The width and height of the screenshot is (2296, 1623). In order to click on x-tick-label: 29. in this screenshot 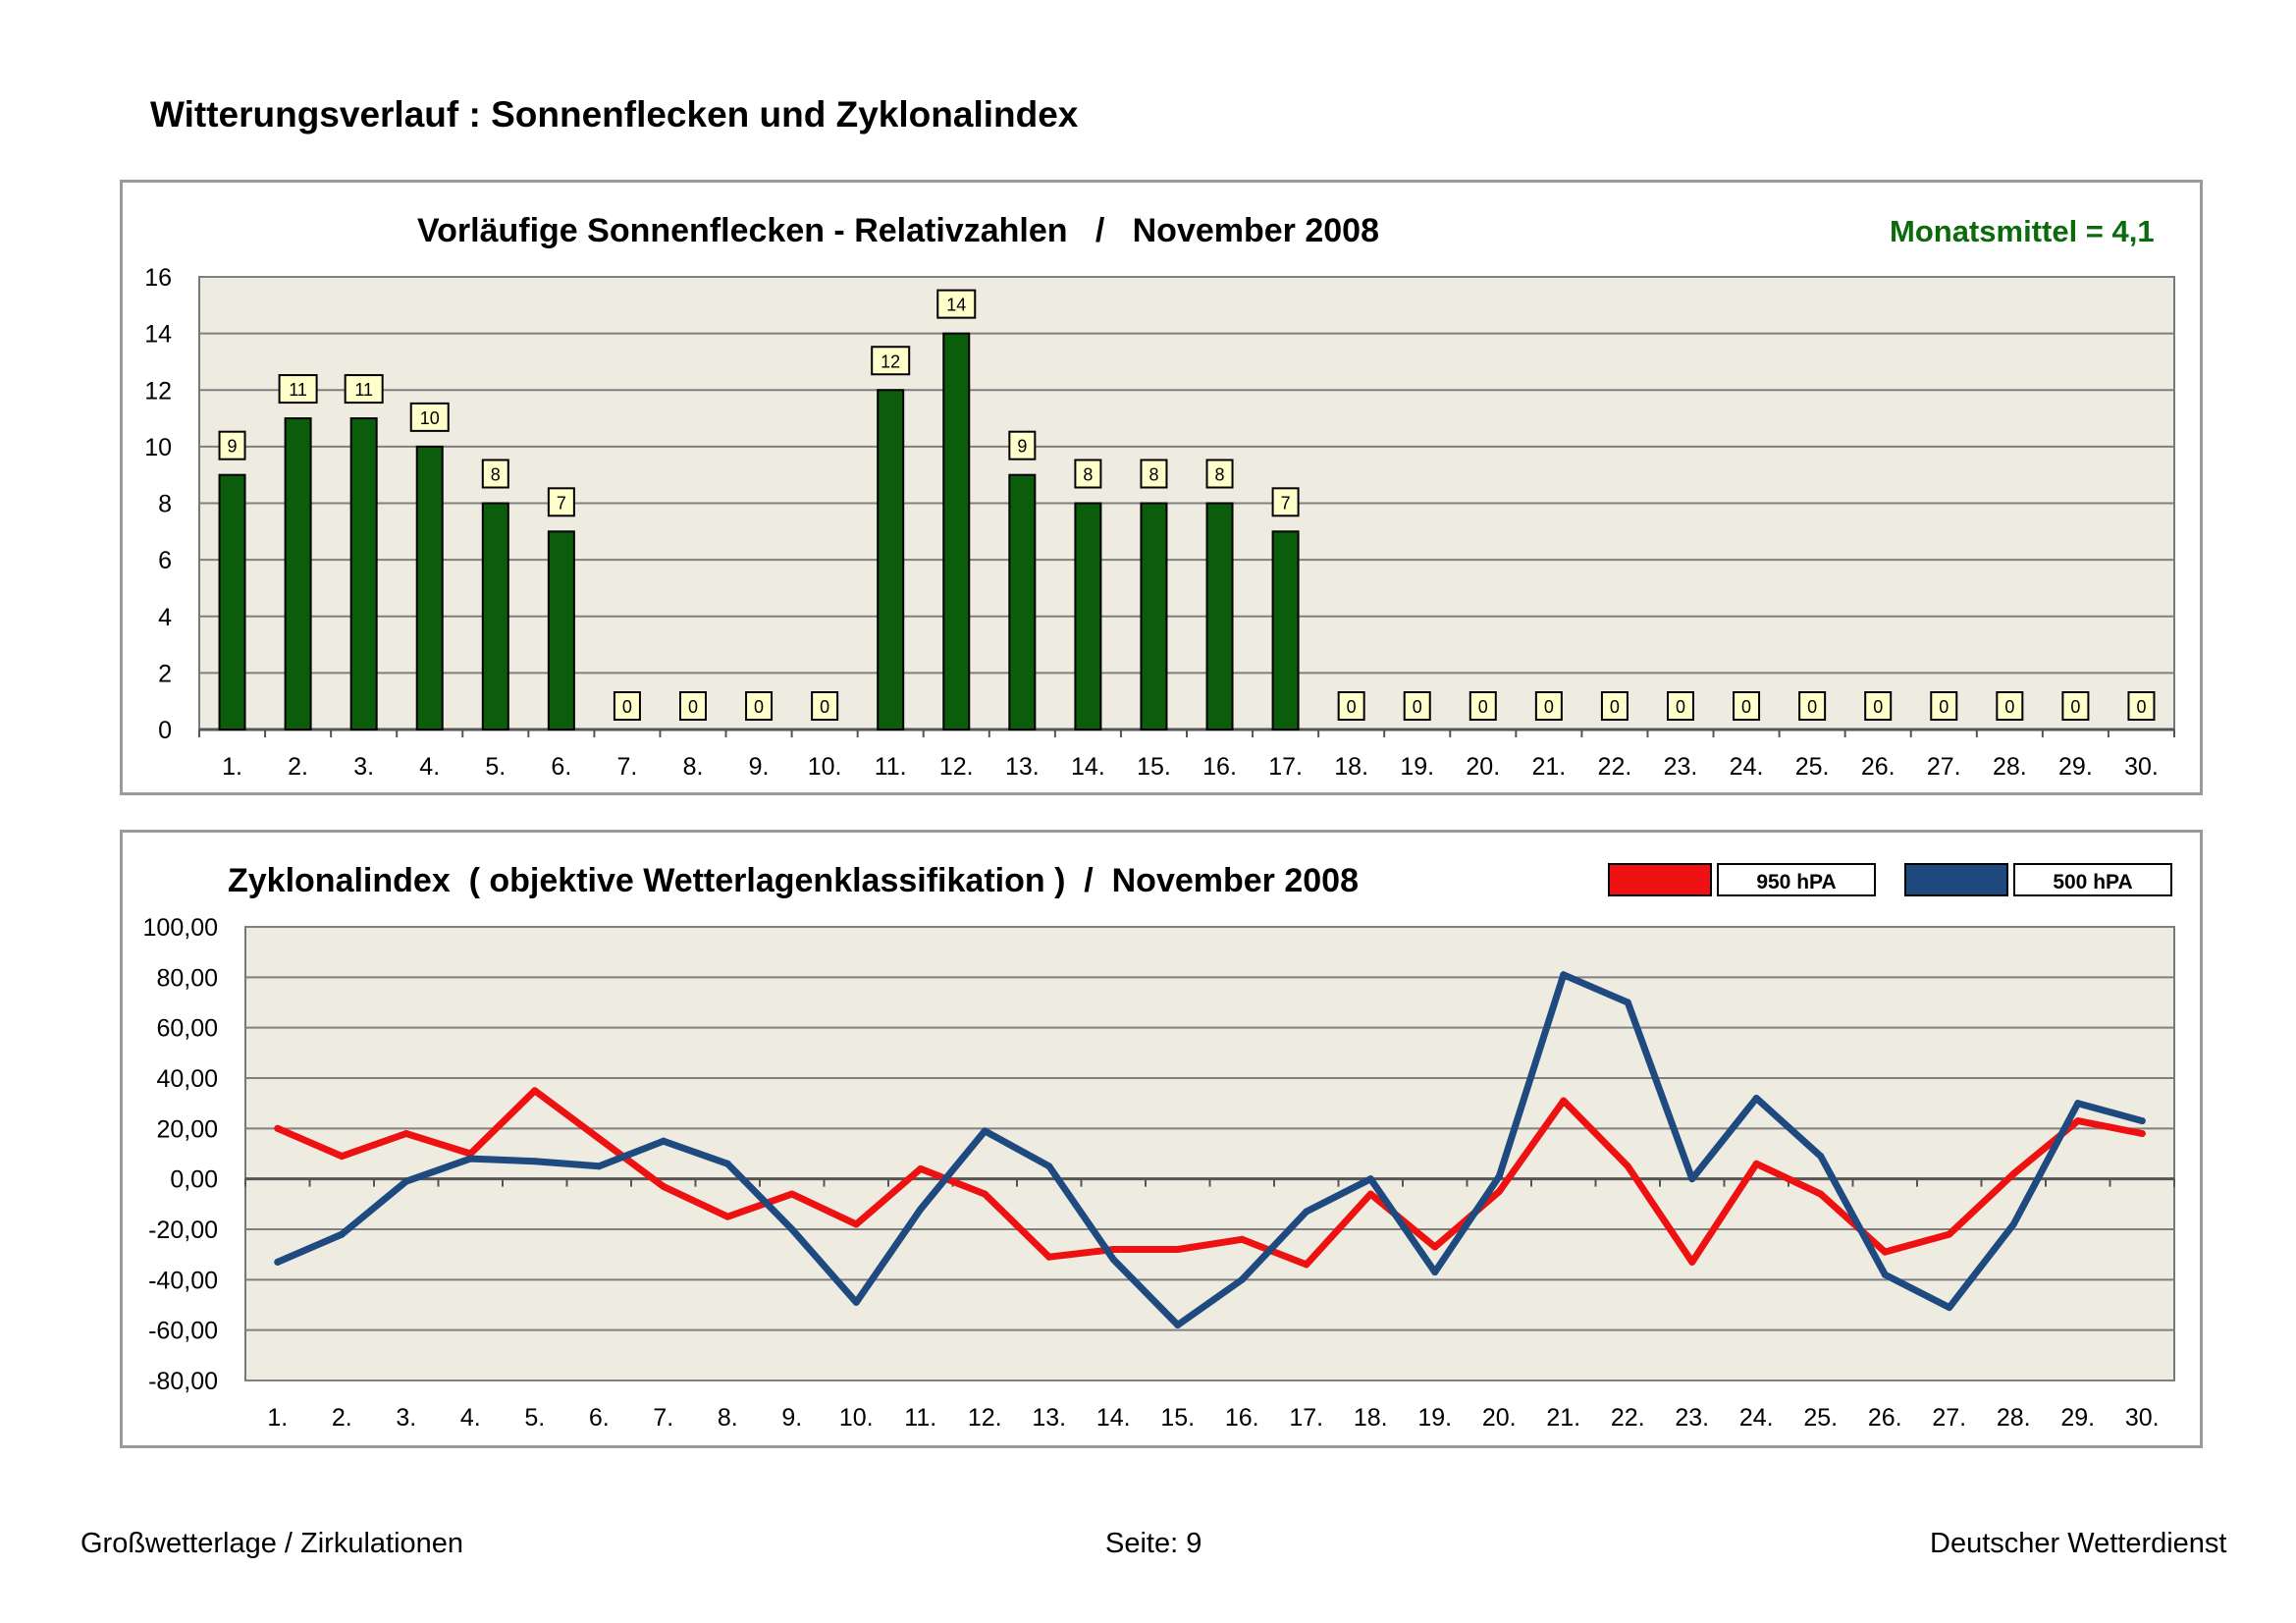, I will do `click(2075, 767)`.